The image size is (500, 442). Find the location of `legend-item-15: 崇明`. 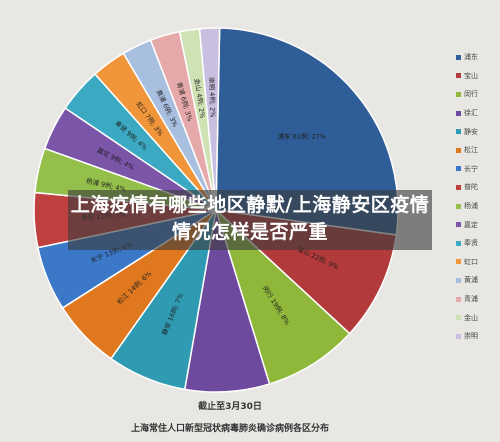

legend-item-15: 崇明 is located at coordinates (478, 336).